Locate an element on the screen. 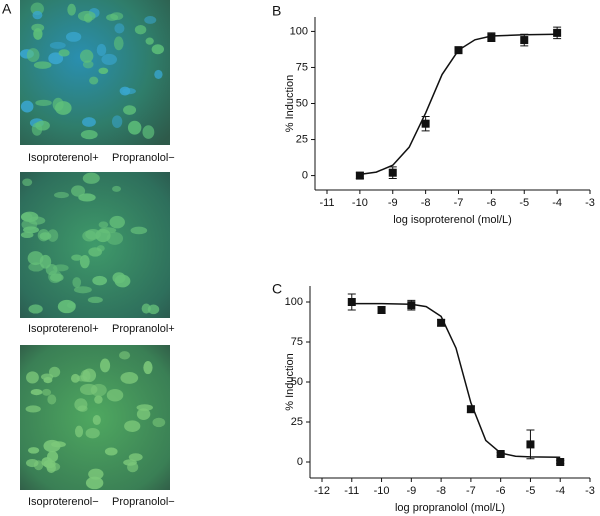  x-tick-label: -8 is located at coordinates (426, 203).